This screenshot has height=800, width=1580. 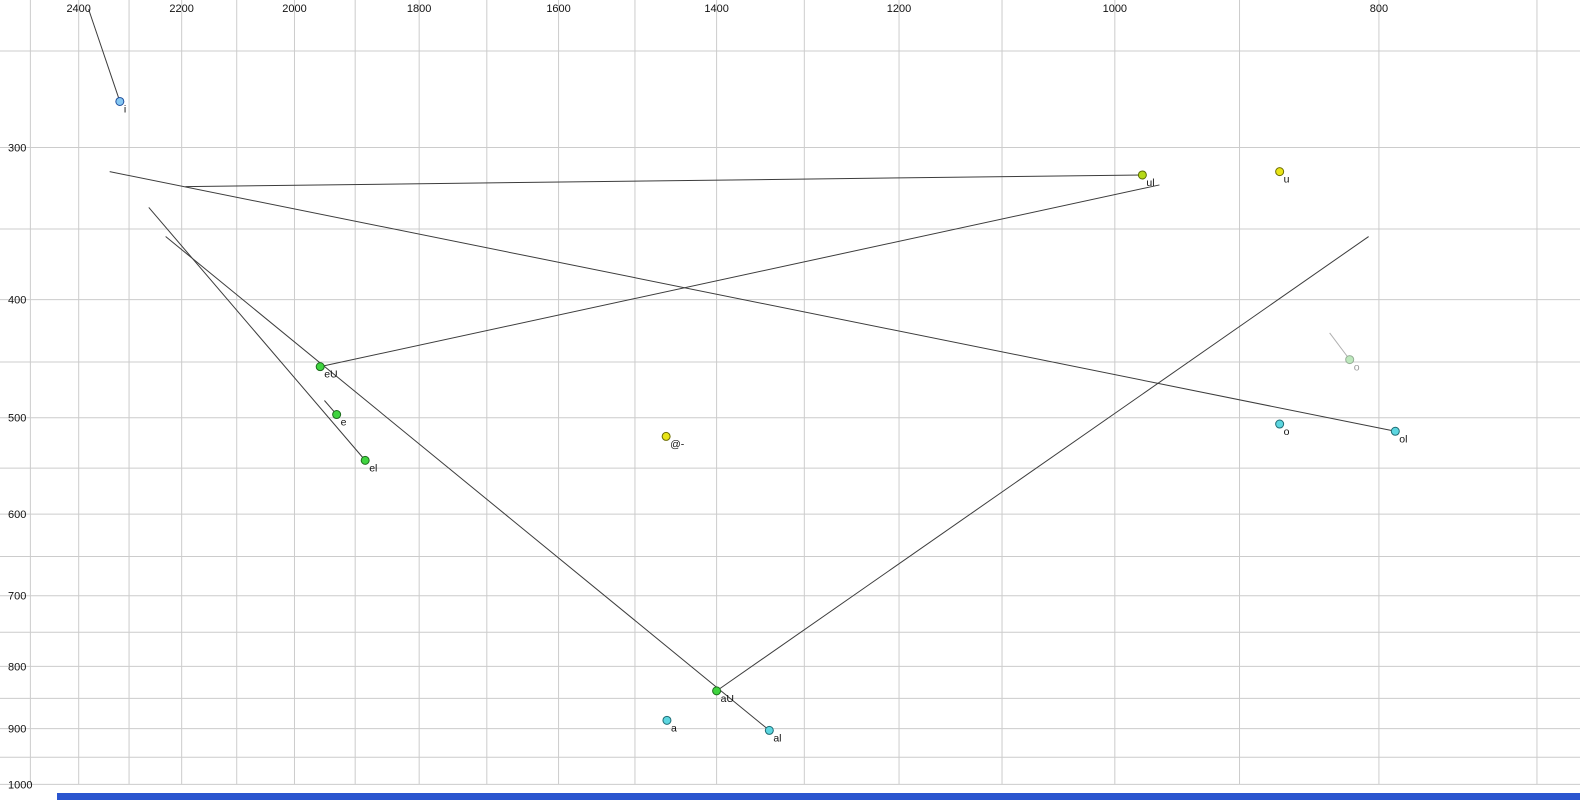 I want to click on vowel-point-label: i, so click(x=125, y=109).